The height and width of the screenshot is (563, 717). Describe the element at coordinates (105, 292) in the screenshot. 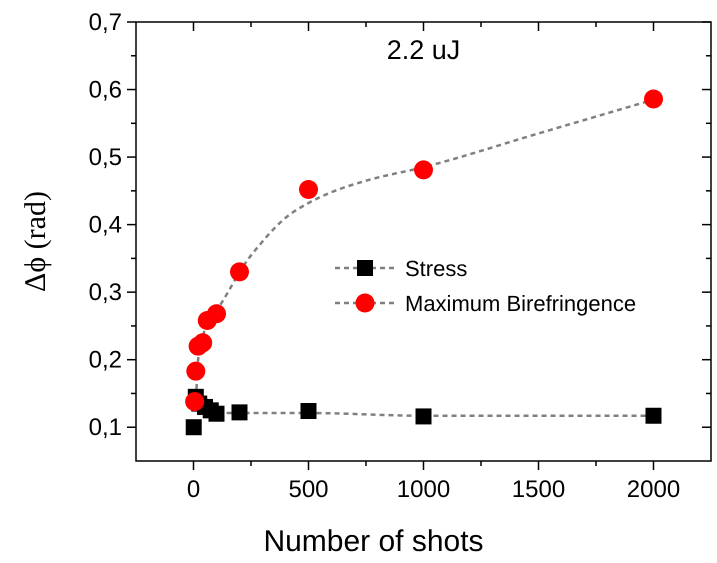

I see `y-tick-label: 0,3` at that location.